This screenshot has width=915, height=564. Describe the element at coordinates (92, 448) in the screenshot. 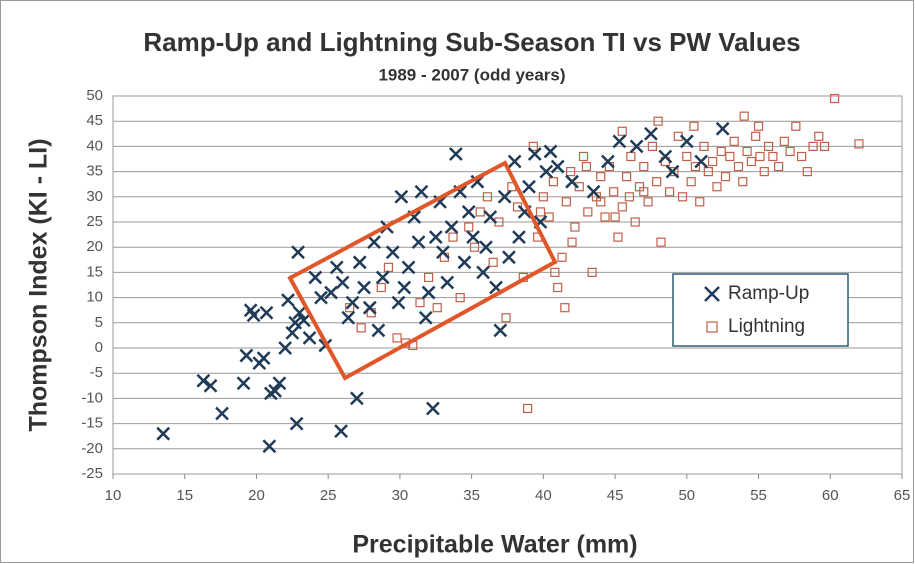

I see `y-tick-label: -20` at that location.